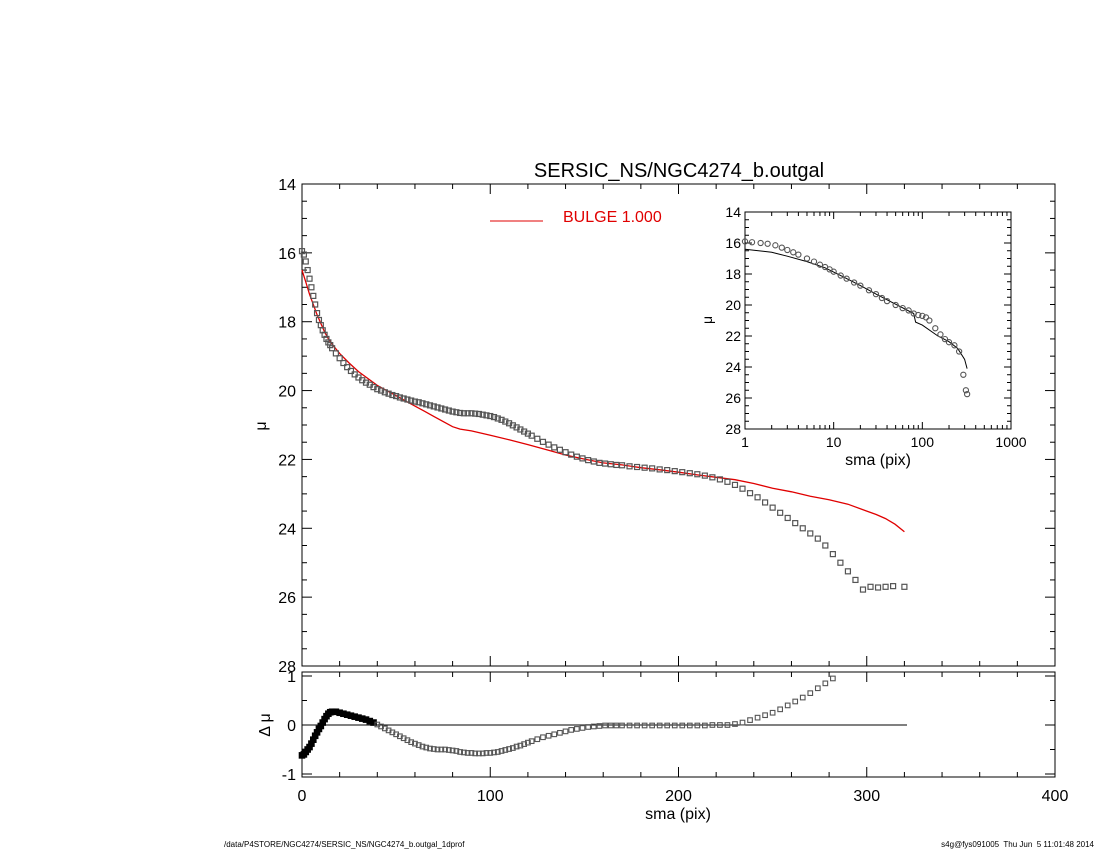 The height and width of the screenshot is (850, 1100). Describe the element at coordinates (291, 677) in the screenshot. I see `residual-y-tick-label: 1` at that location.